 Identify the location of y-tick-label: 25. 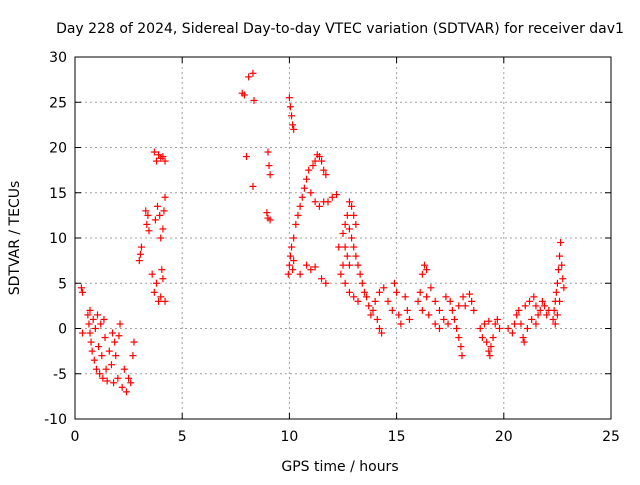
(58, 103).